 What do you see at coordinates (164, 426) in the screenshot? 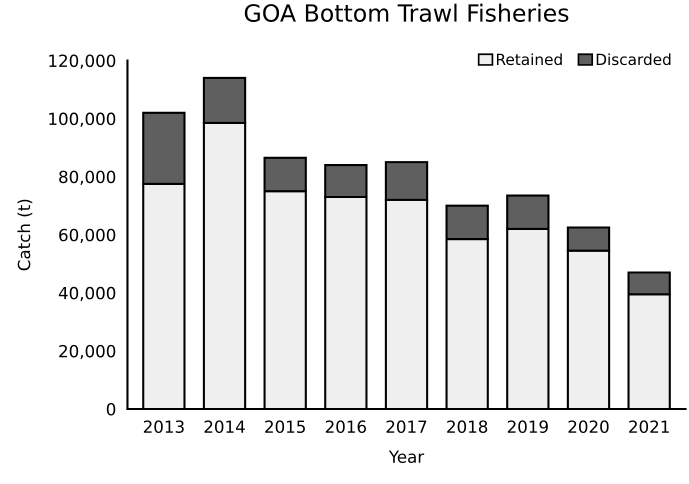
I see `x-tick-label: 2013` at bounding box center [164, 426].